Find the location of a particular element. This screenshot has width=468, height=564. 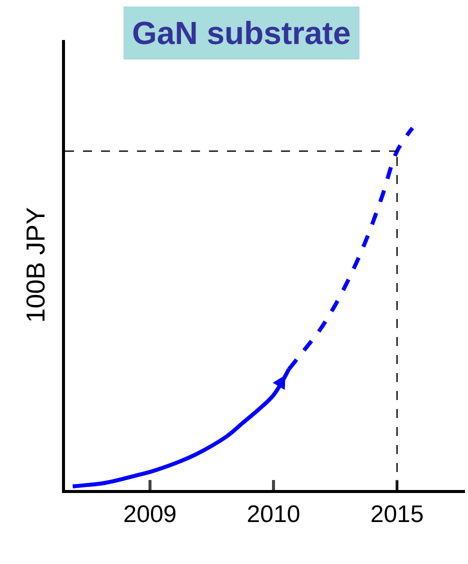

x-tick-label: 2015 is located at coordinates (397, 514).